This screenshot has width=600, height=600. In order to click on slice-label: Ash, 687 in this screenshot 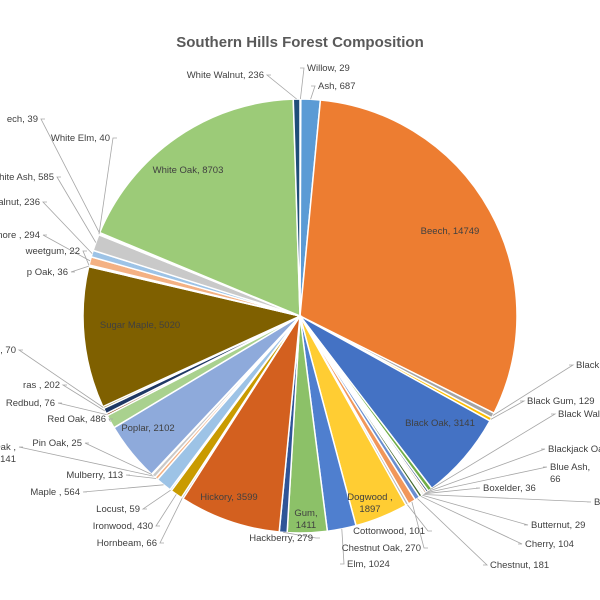, I will do `click(337, 86)`.